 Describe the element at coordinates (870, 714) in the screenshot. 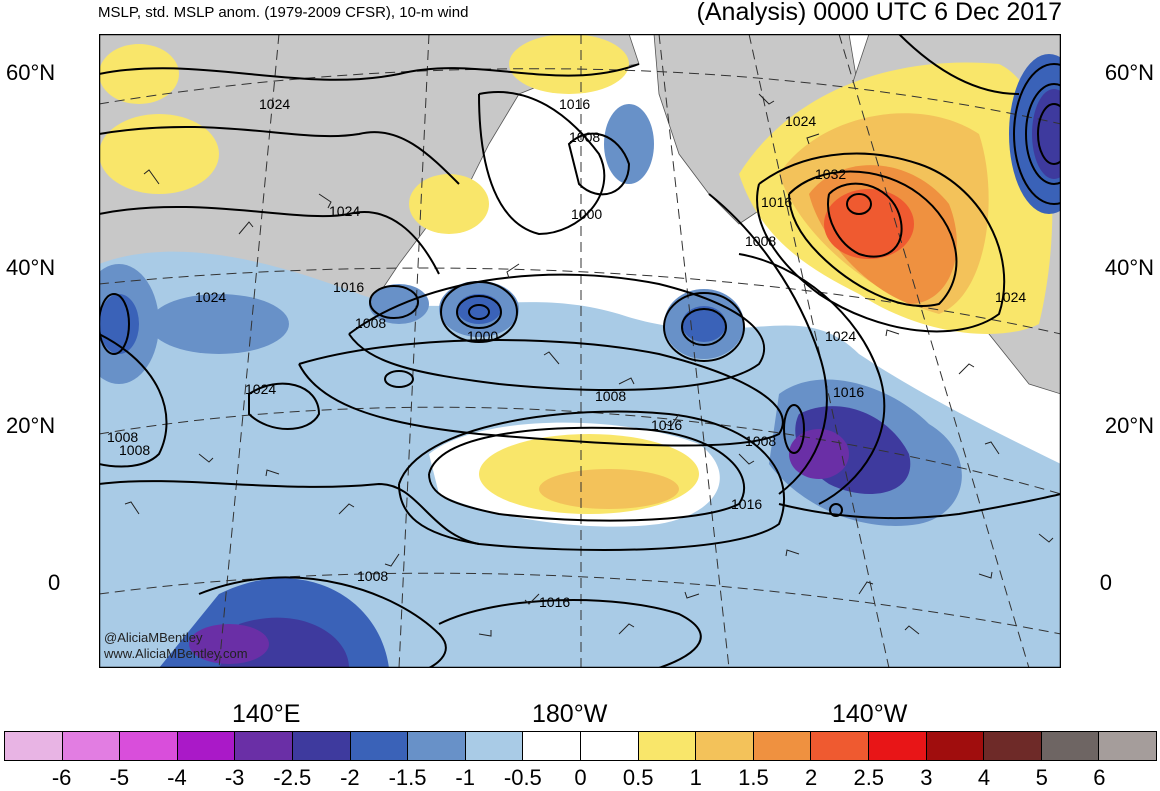

I see `lon-label-140w: 140°W` at that location.